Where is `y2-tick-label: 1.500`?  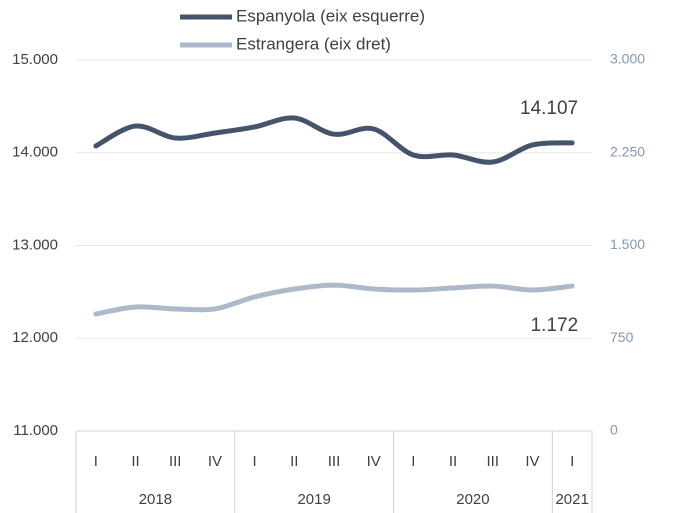 y2-tick-label: 1.500 is located at coordinates (627, 244).